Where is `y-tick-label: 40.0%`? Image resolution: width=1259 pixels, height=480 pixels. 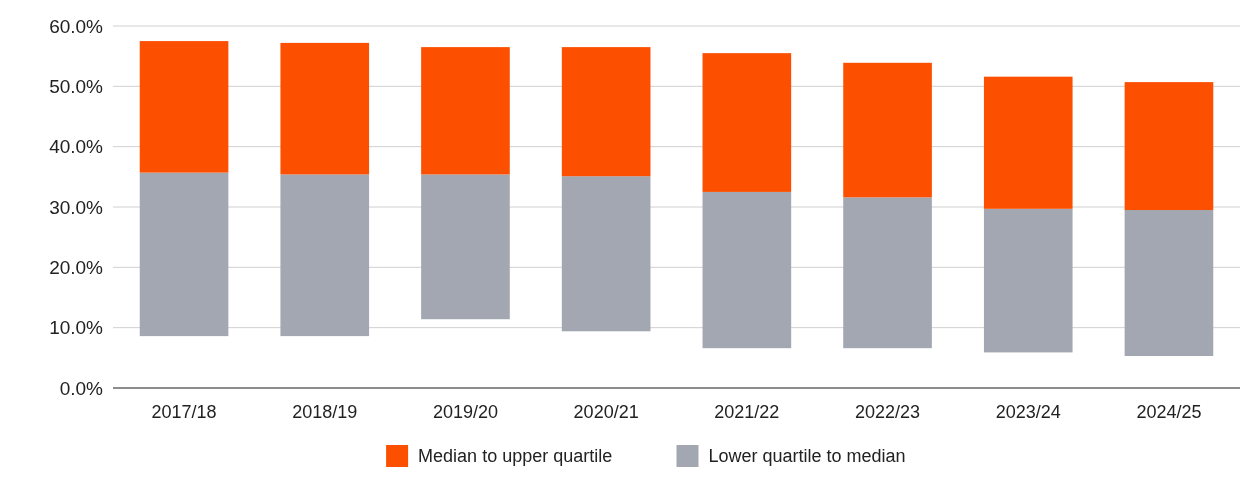
y-tick-label: 40.0% is located at coordinates (76, 147).